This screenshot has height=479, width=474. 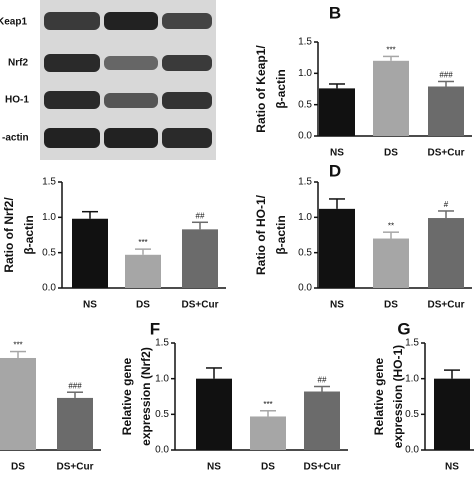 I want to click on y-axis-label: Ratio of Nrf2/, so click(x=9, y=235).